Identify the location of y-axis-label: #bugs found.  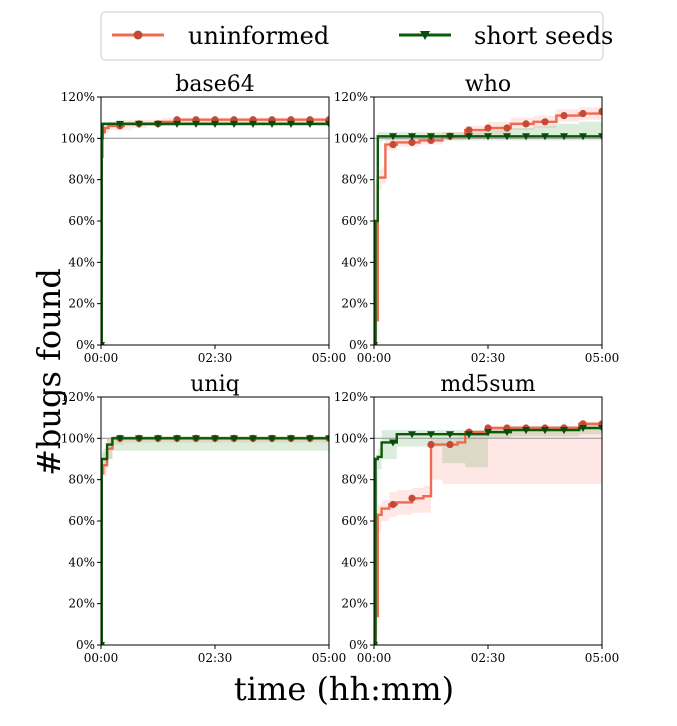
(49, 372).